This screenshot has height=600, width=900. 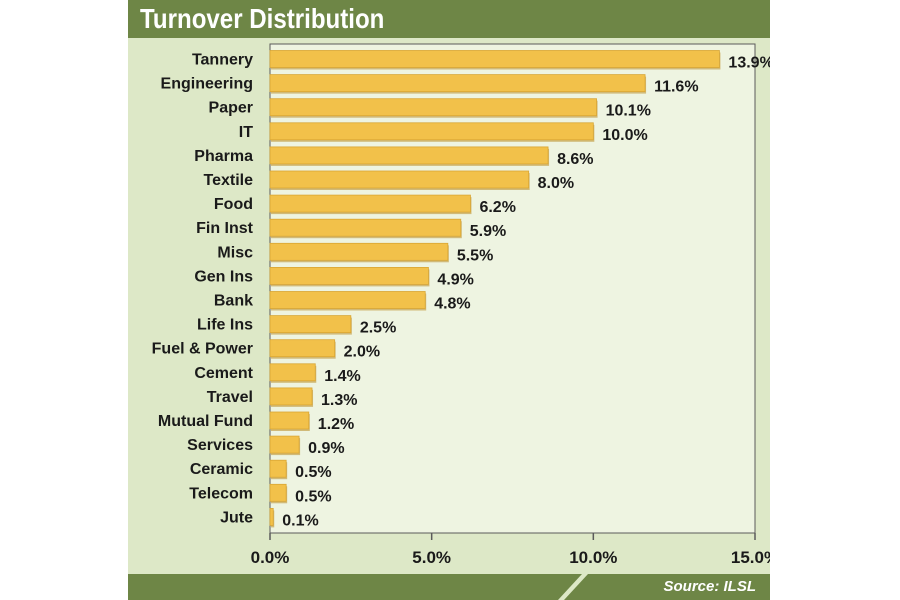 I want to click on category-label: Cement, so click(x=223, y=373).